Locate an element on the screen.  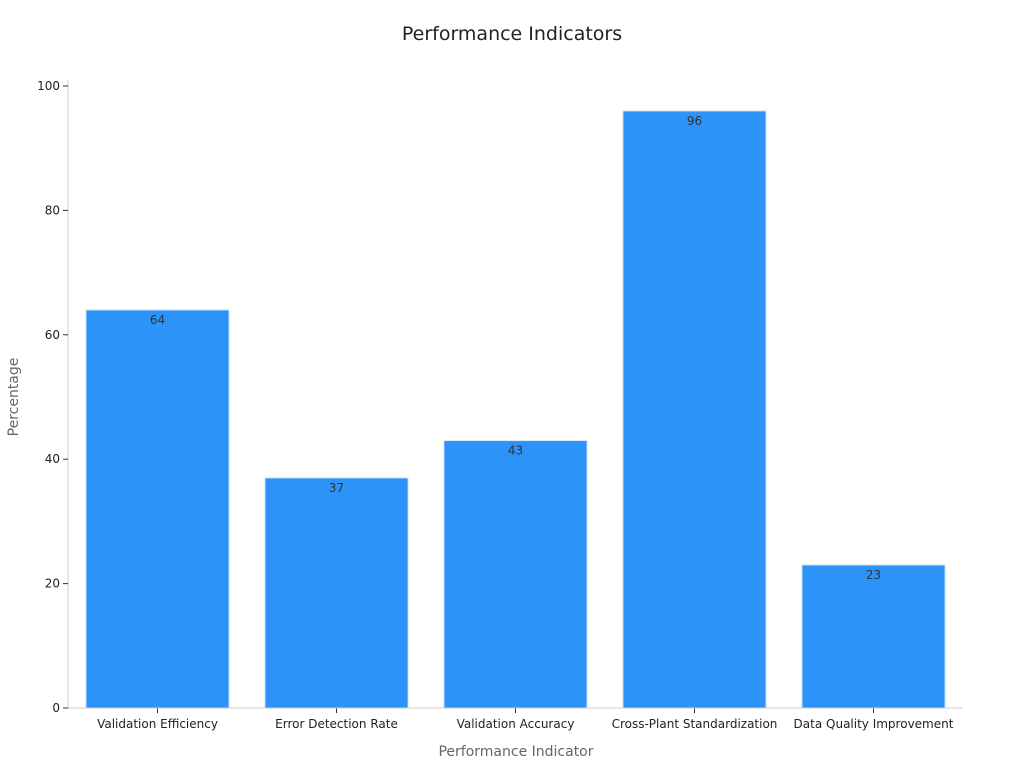
y-tick-label: 80 is located at coordinates (52, 210).